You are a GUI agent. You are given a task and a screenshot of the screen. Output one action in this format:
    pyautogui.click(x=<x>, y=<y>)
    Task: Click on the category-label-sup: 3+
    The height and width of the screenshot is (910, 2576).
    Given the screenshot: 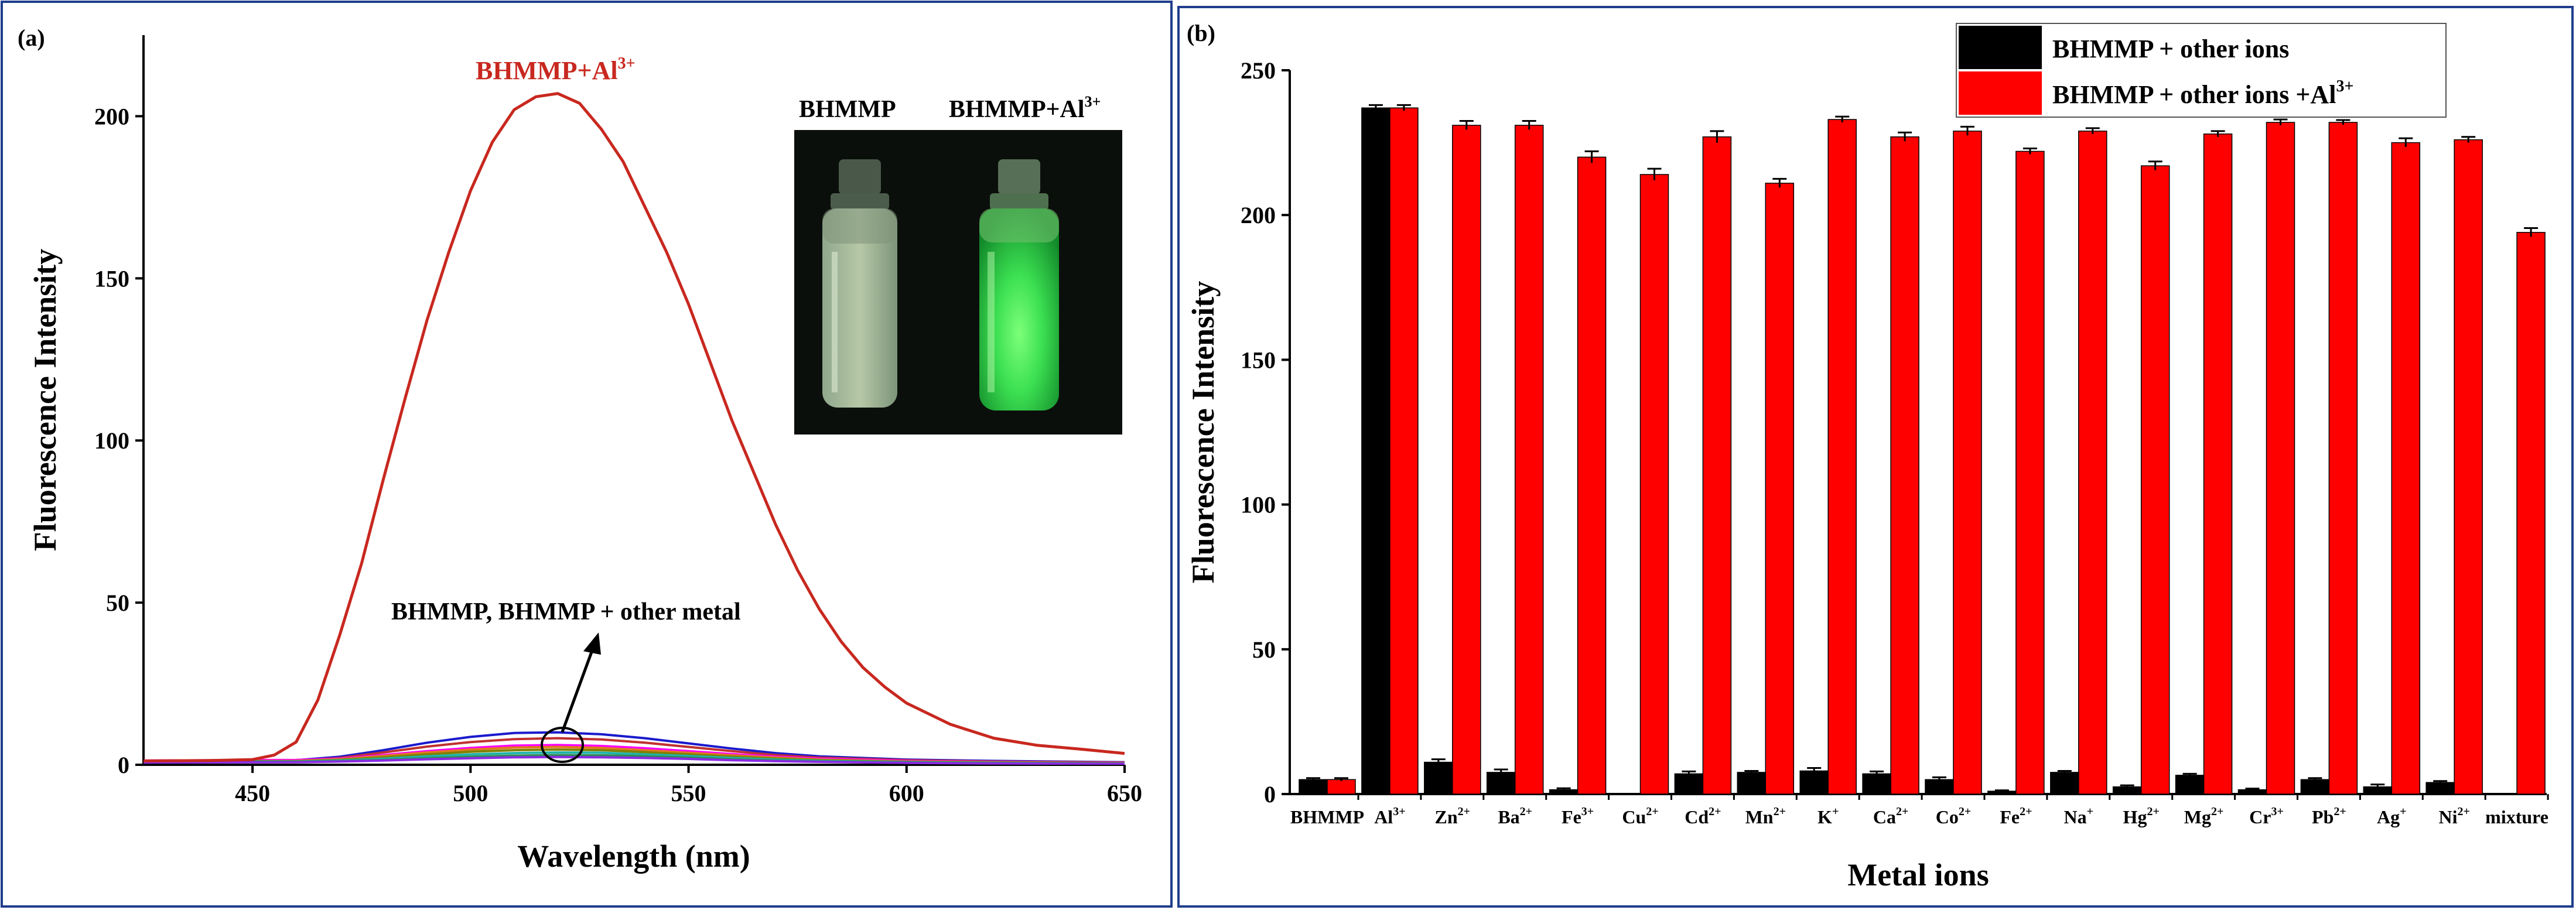 What is the action you would take?
    pyautogui.click(x=2277, y=811)
    